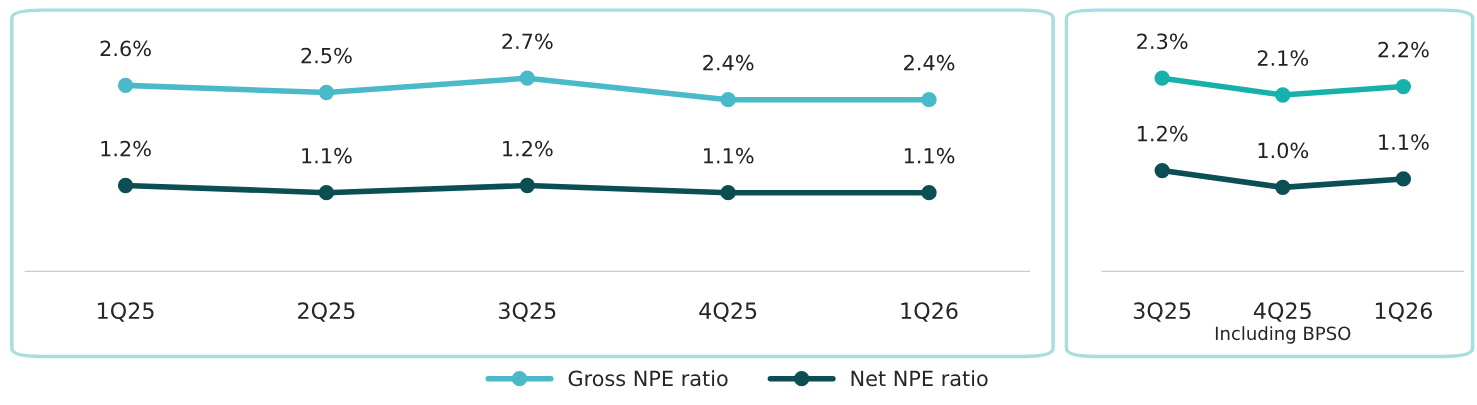  Describe the element at coordinates (326, 55) in the screenshot. I see `data-label: 2.5%` at that location.